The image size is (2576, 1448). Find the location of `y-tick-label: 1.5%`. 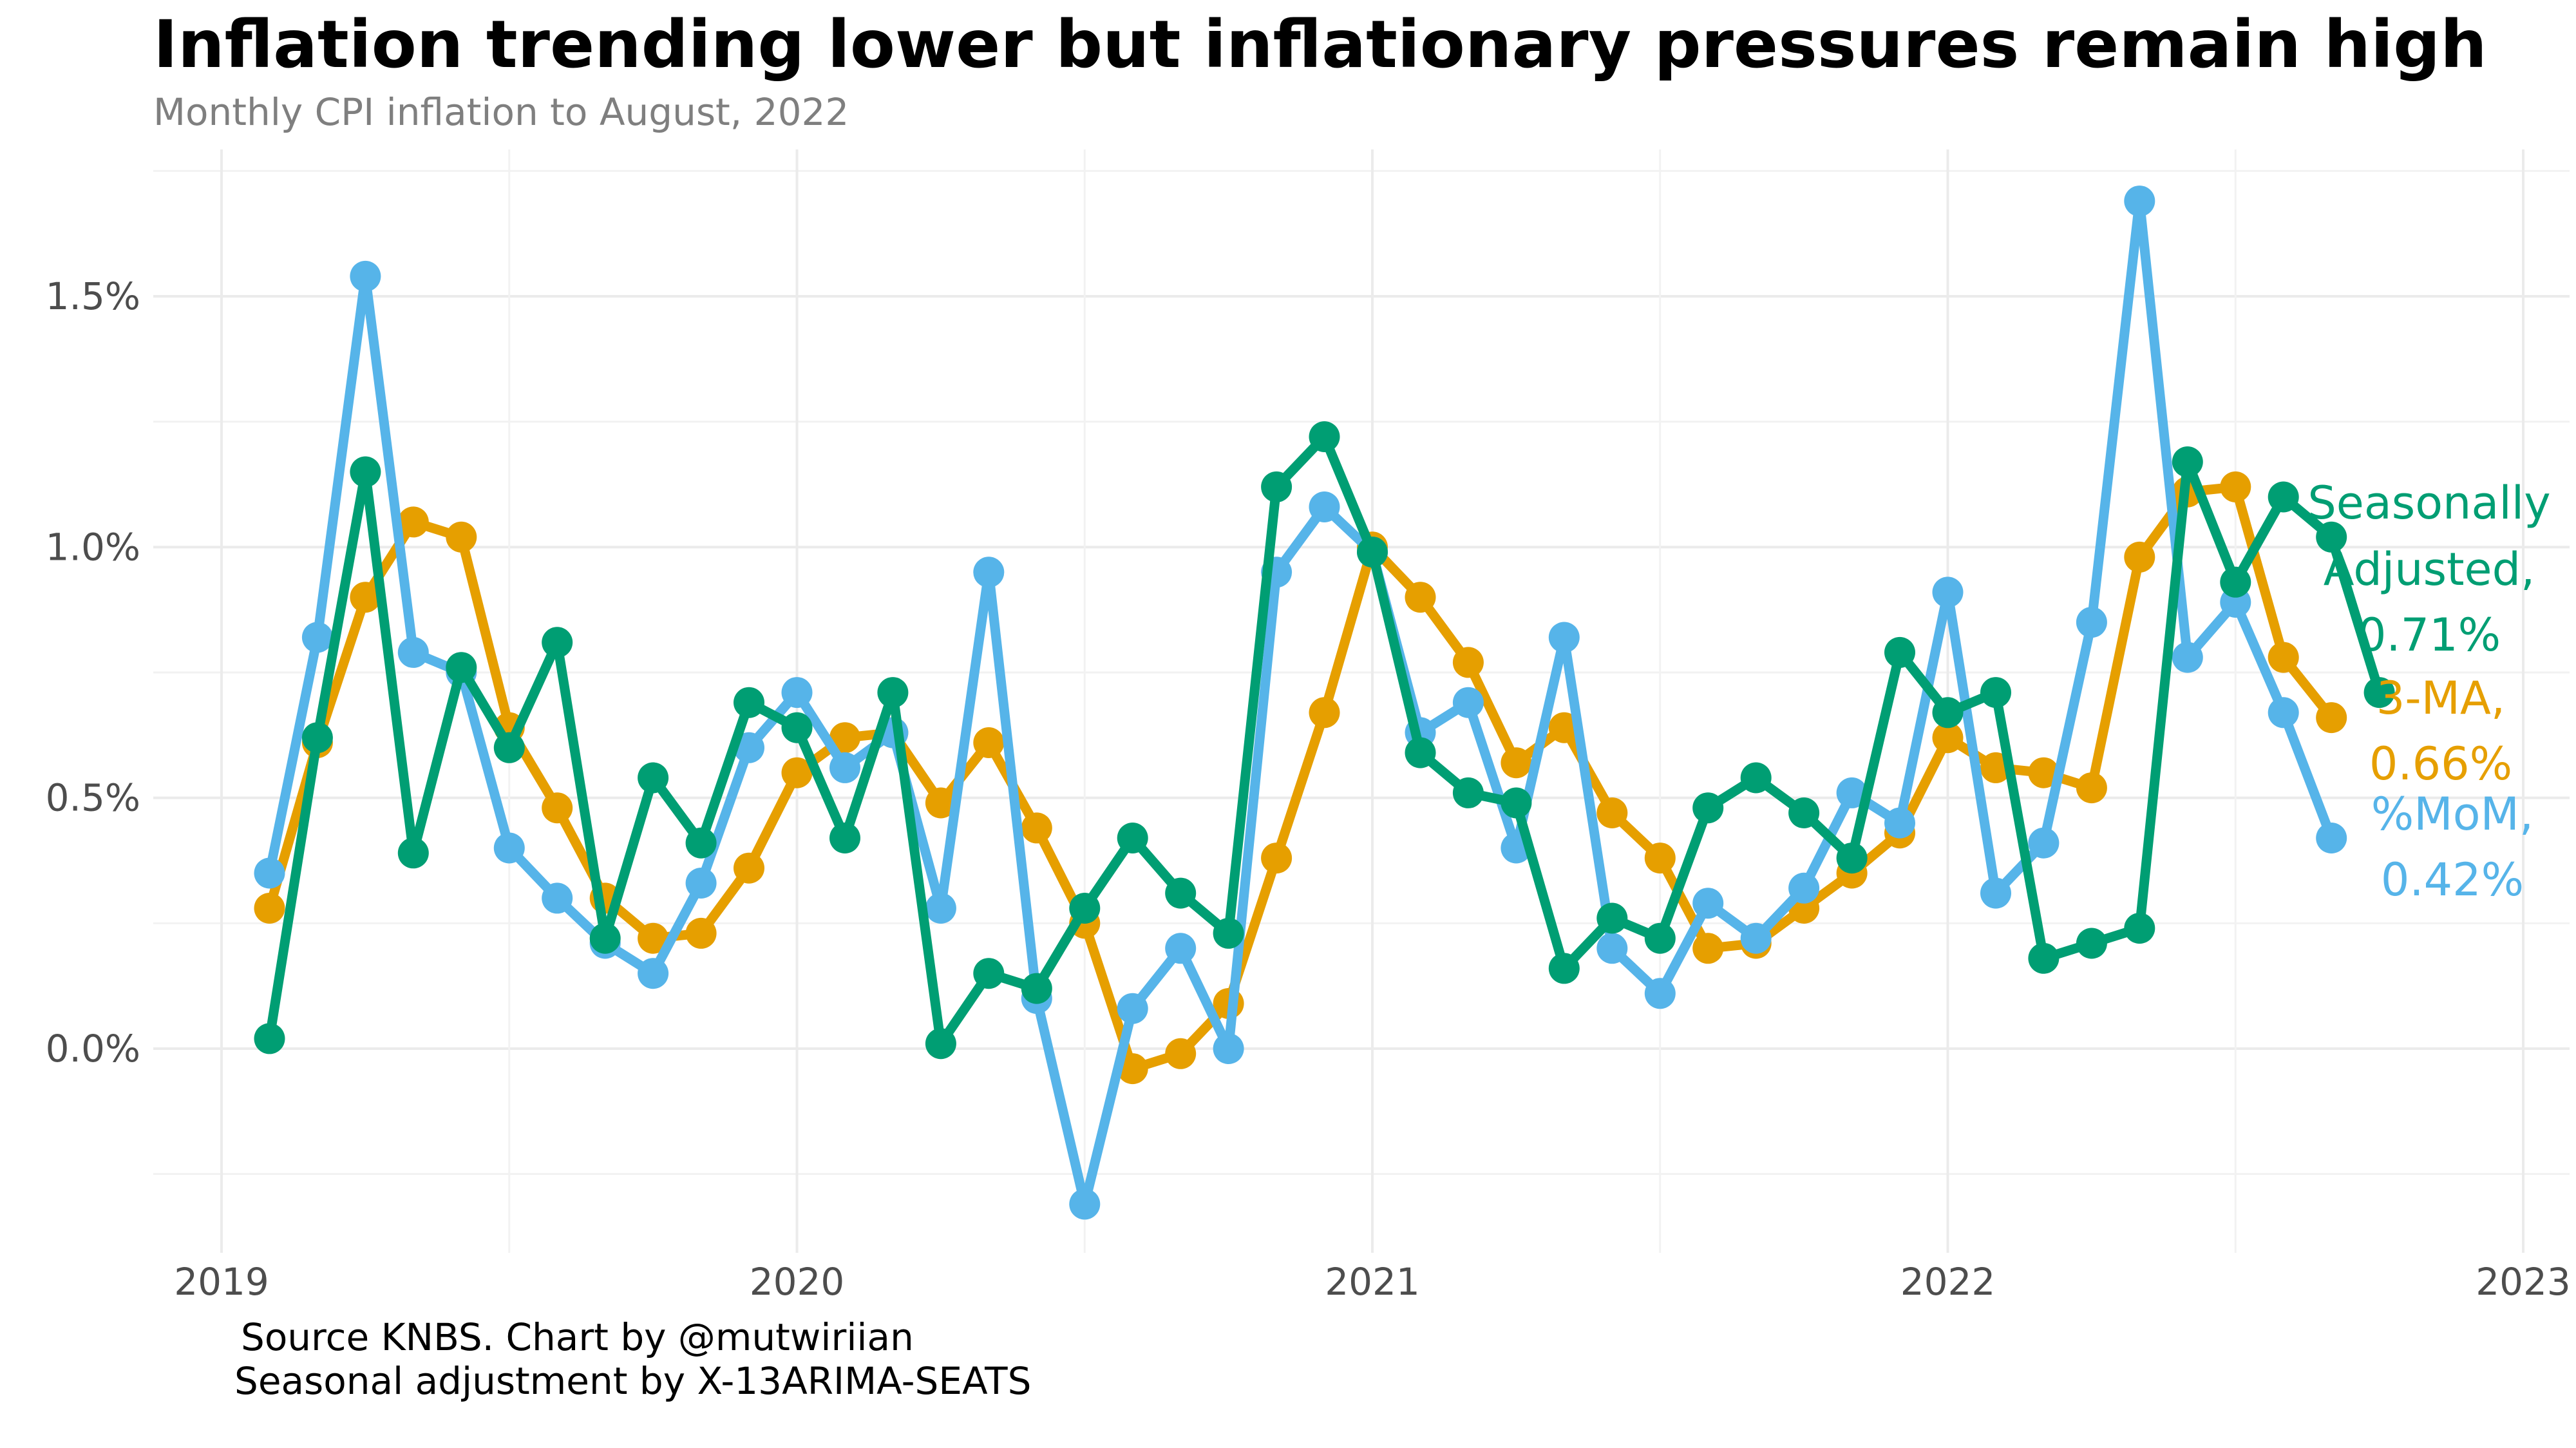

y-tick-label: 1.5% is located at coordinates (93, 296).